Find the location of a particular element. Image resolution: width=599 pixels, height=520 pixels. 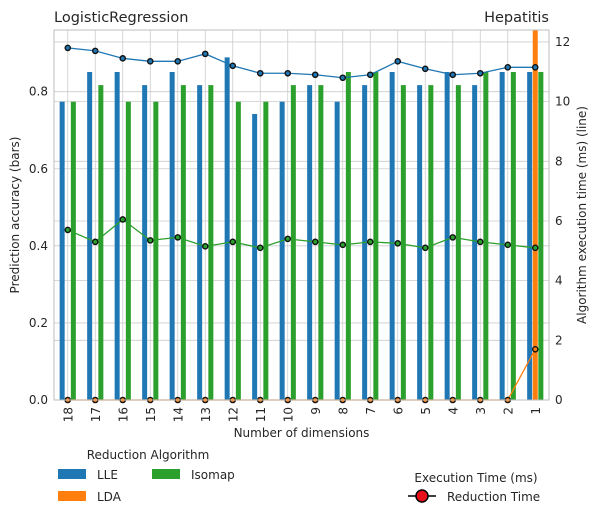

y-right-tick-label: 8 is located at coordinates (559, 161).